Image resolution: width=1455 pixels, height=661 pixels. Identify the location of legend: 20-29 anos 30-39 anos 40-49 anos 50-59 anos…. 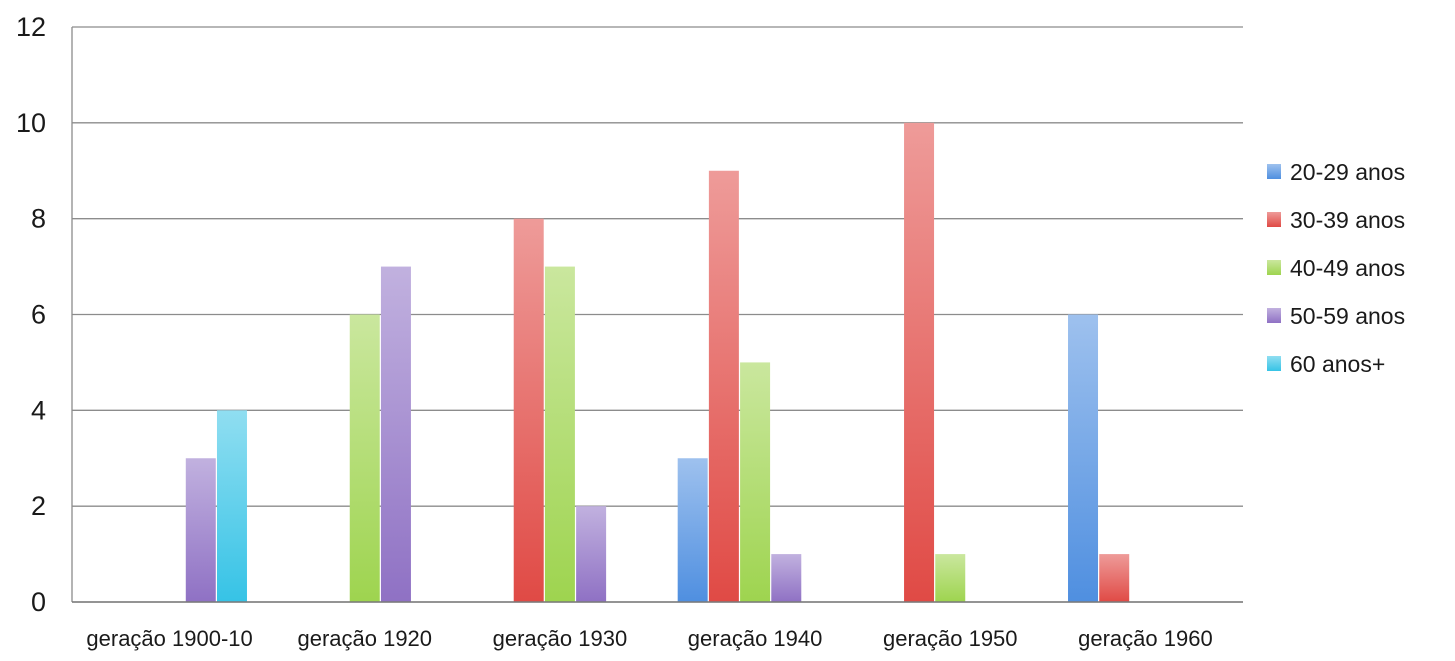
(1336, 268).